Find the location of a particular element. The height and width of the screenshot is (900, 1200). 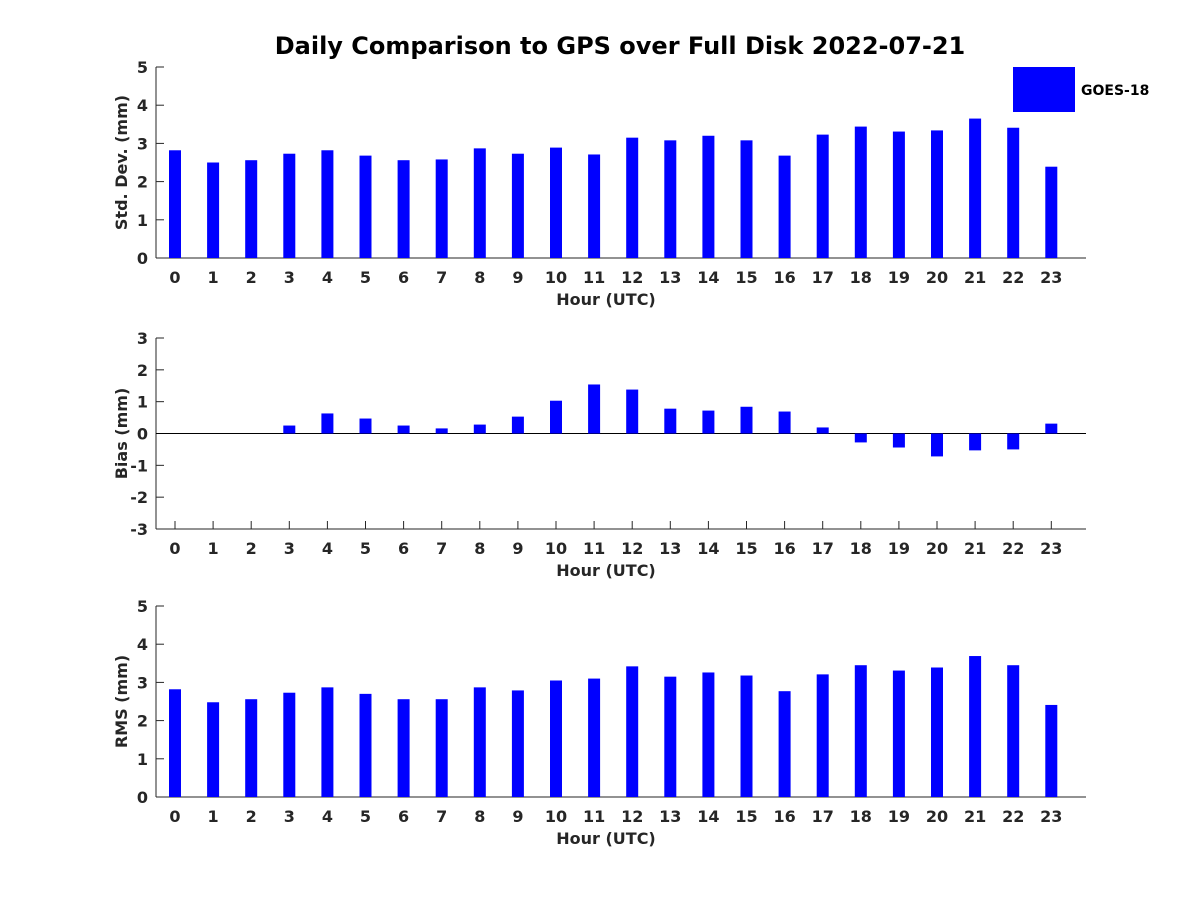

y-tick-label: -3 is located at coordinates (139, 529).